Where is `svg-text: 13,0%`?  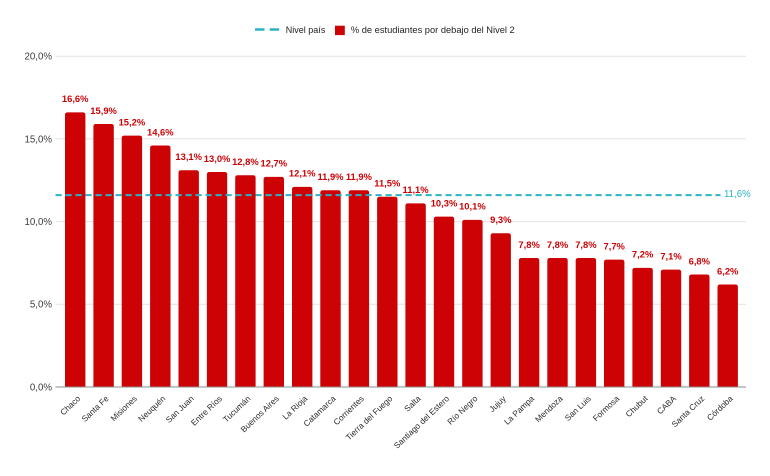
svg-text: 13,0% is located at coordinates (217, 158).